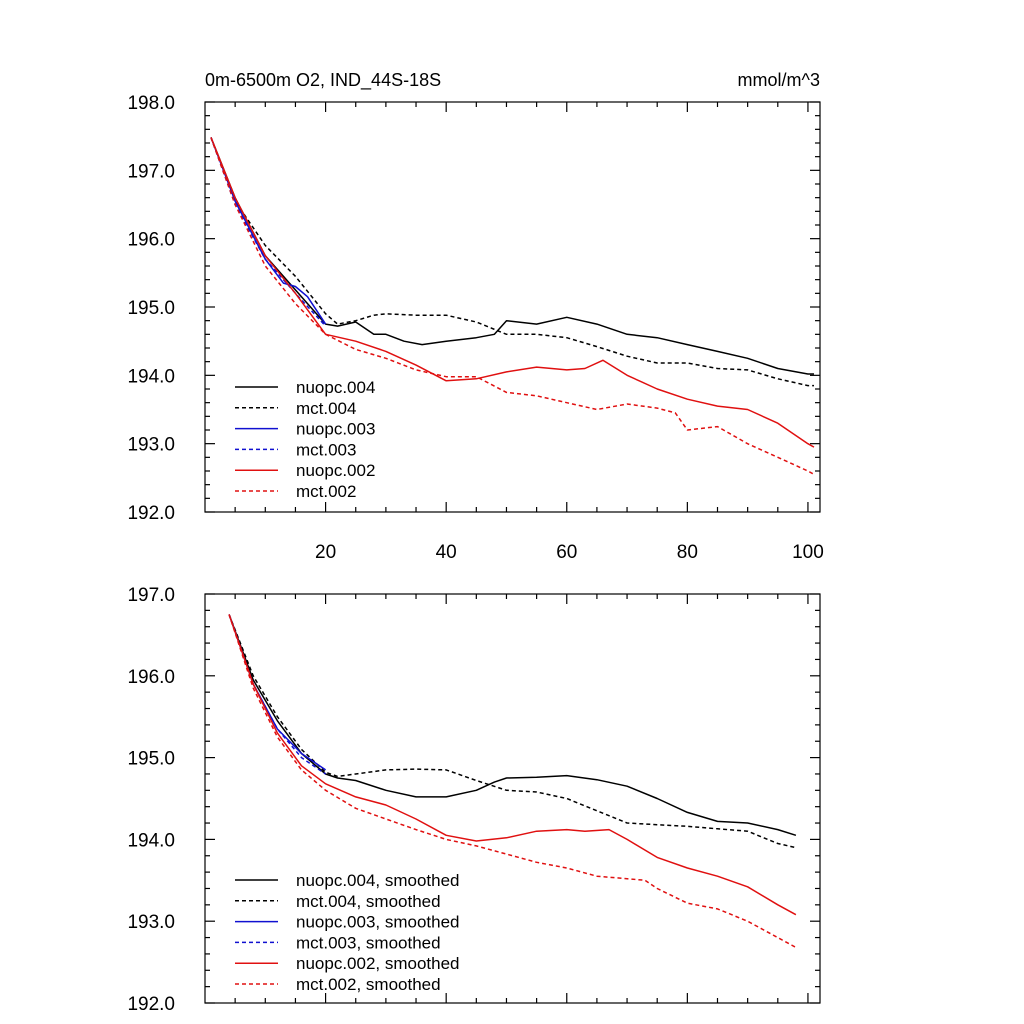 This screenshot has width=1024, height=1024. I want to click on y-tick-label: 198.0, so click(151, 103).